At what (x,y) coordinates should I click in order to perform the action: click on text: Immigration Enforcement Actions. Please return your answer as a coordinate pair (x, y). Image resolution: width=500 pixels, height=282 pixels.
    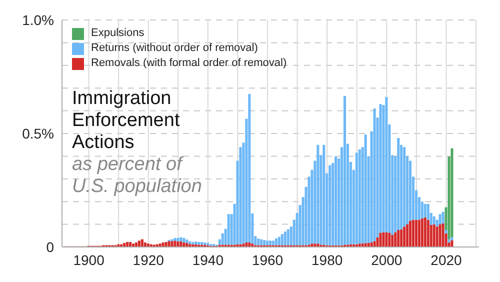
    Looking at the image, I should click on (126, 121).